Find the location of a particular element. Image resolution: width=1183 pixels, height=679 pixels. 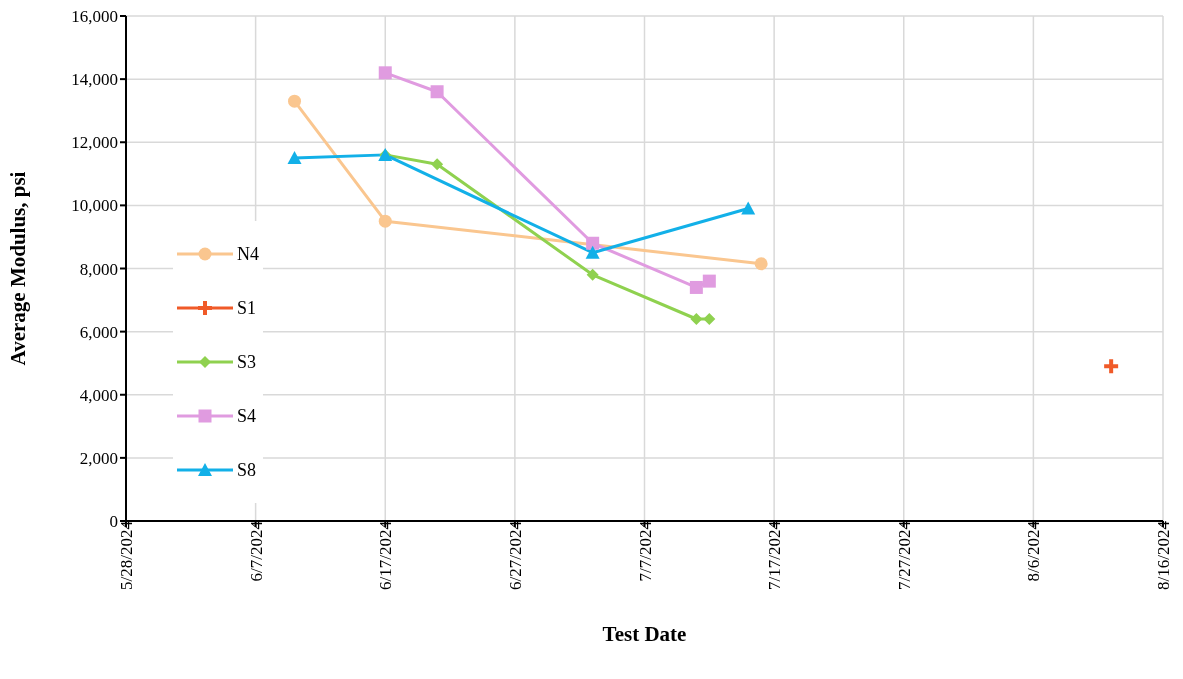

legend-label: S8 is located at coordinates (247, 470).